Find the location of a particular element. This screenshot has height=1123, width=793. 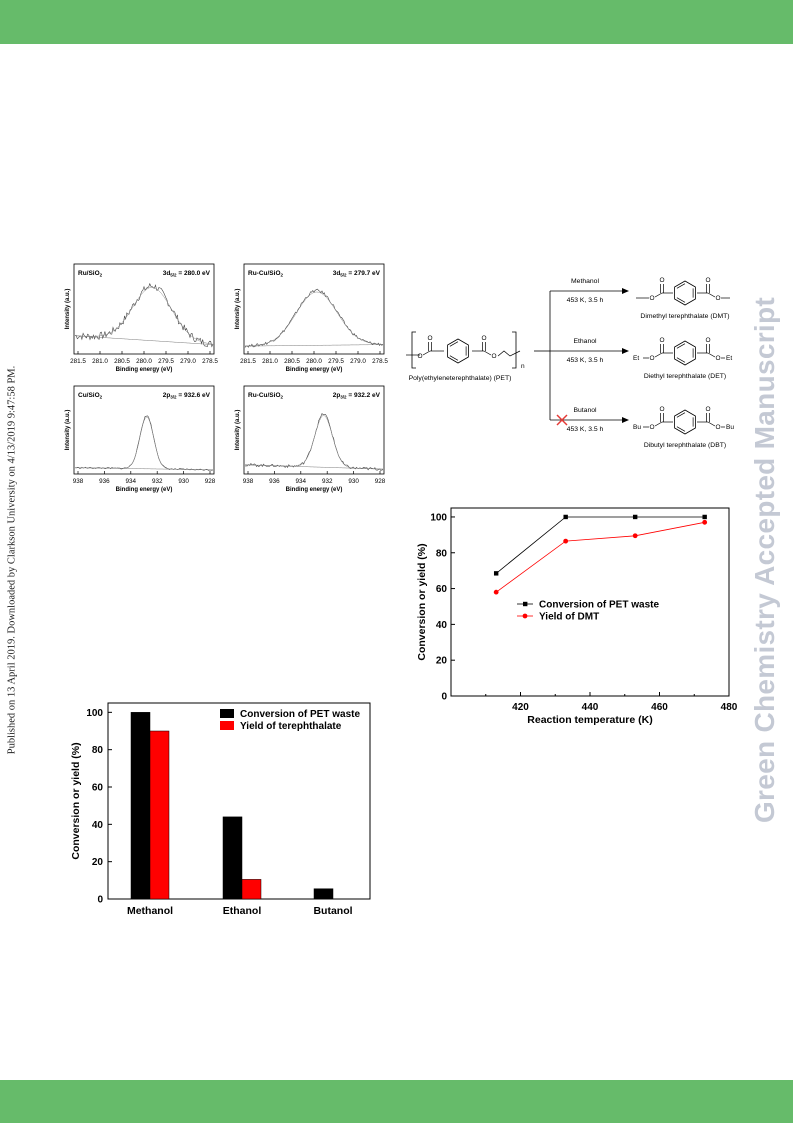

ethylene-chain is located at coordinates (509, 353).